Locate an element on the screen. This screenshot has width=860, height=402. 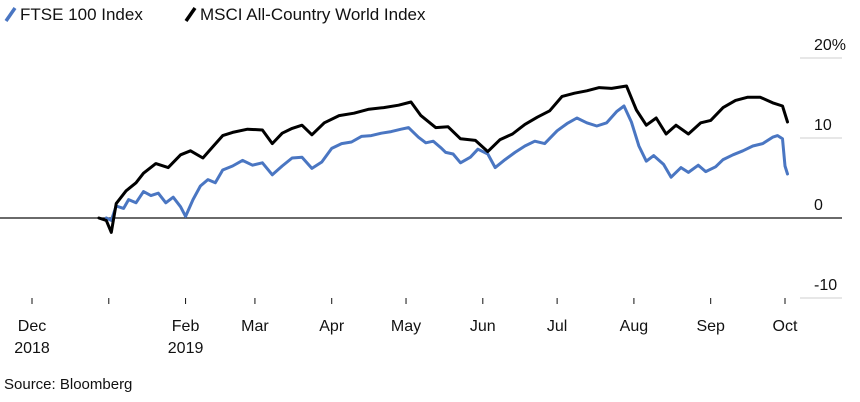
y-tick-label: 10 is located at coordinates (823, 125).